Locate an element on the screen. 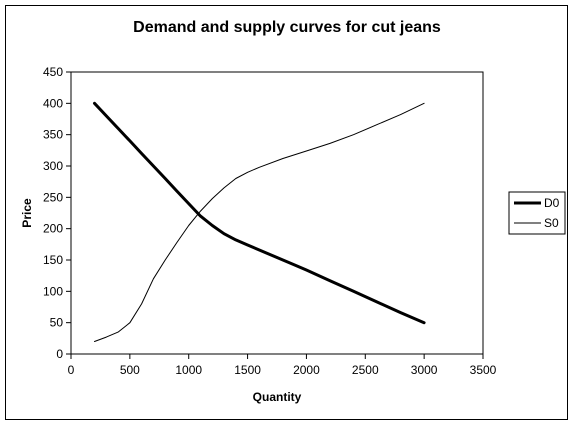 The width and height of the screenshot is (574, 425). y-tick-label: 100 is located at coordinates (53, 291).